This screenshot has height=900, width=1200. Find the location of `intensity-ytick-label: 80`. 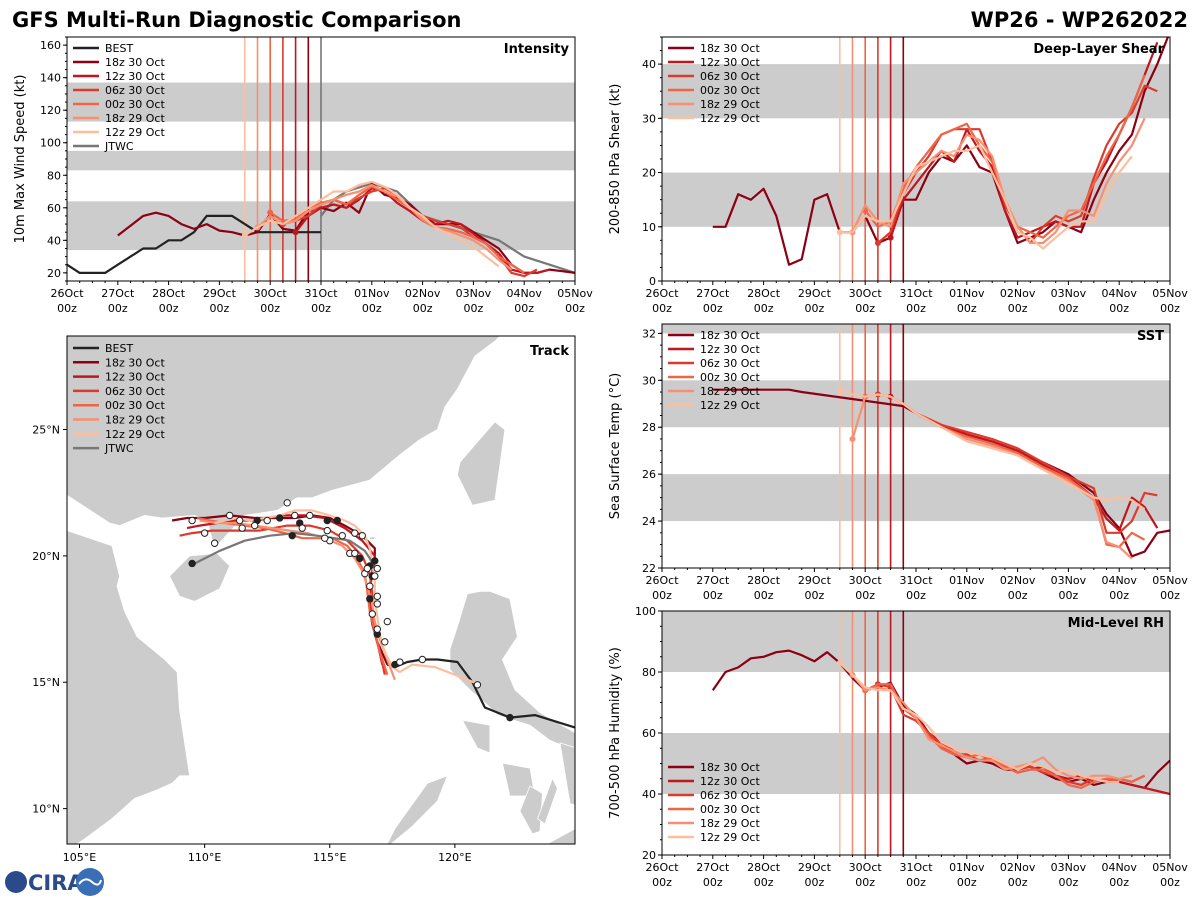

intensity-ytick-label: 80 is located at coordinates (54, 175).